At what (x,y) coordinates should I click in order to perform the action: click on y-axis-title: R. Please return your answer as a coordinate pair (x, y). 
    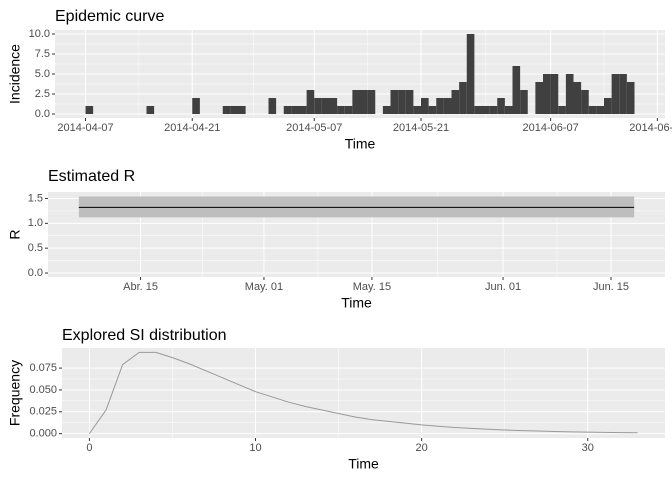
    Looking at the image, I should click on (15, 234).